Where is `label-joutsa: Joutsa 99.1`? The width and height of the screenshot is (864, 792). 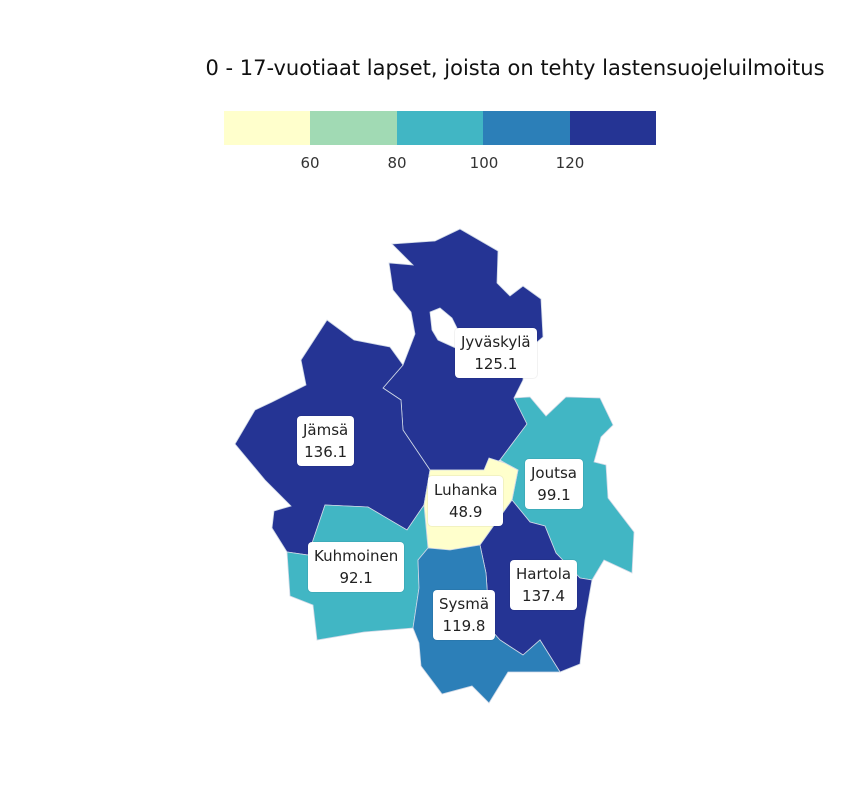
label-joutsa: Joutsa 99.1 is located at coordinates (554, 484).